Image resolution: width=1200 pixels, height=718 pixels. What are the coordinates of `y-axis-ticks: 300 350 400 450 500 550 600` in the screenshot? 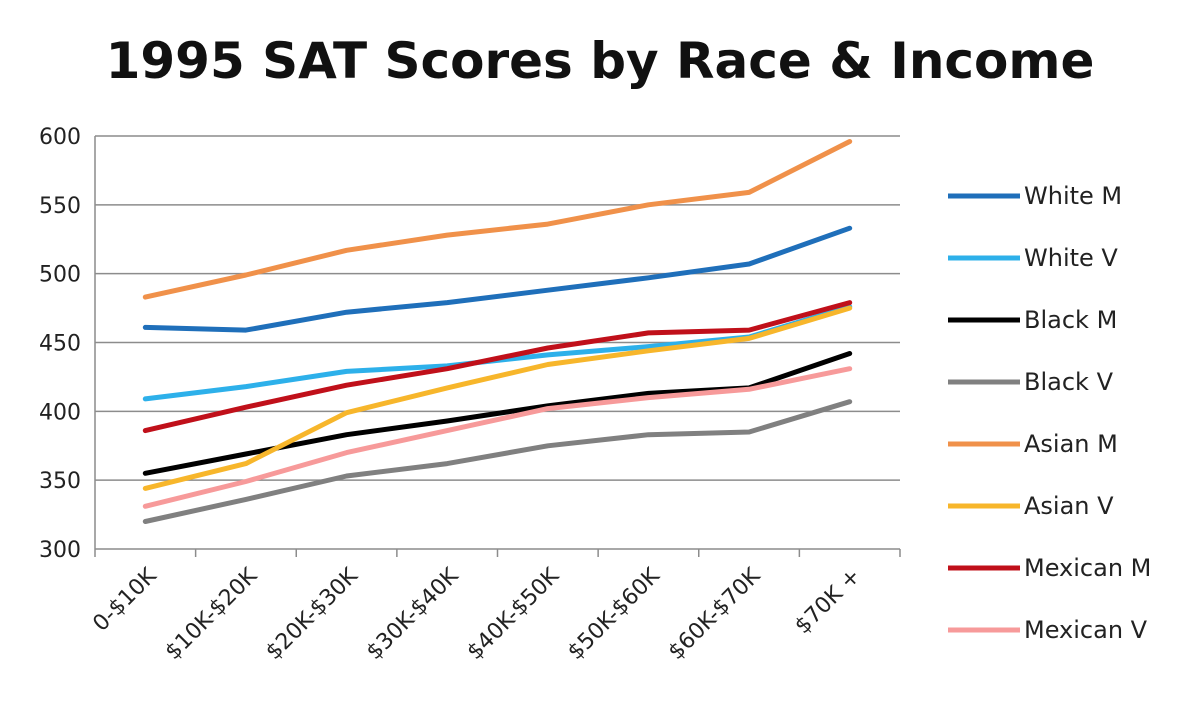 It's located at (60, 344).